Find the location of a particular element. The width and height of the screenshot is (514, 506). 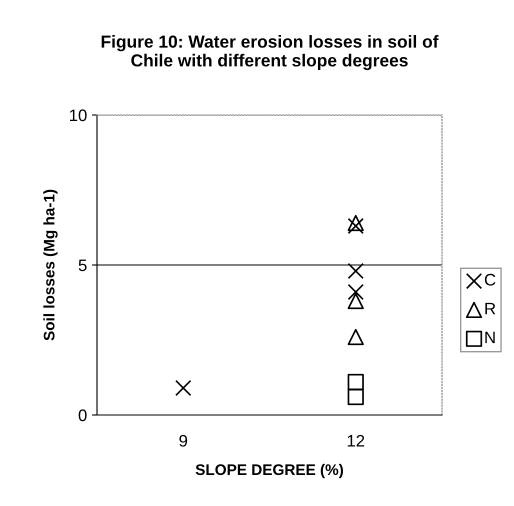

legend-label: C is located at coordinates (490, 280).